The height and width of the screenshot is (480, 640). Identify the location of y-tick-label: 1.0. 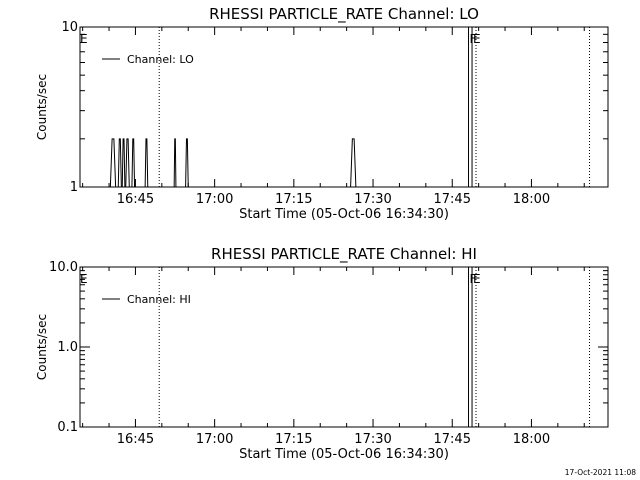
(67, 347).